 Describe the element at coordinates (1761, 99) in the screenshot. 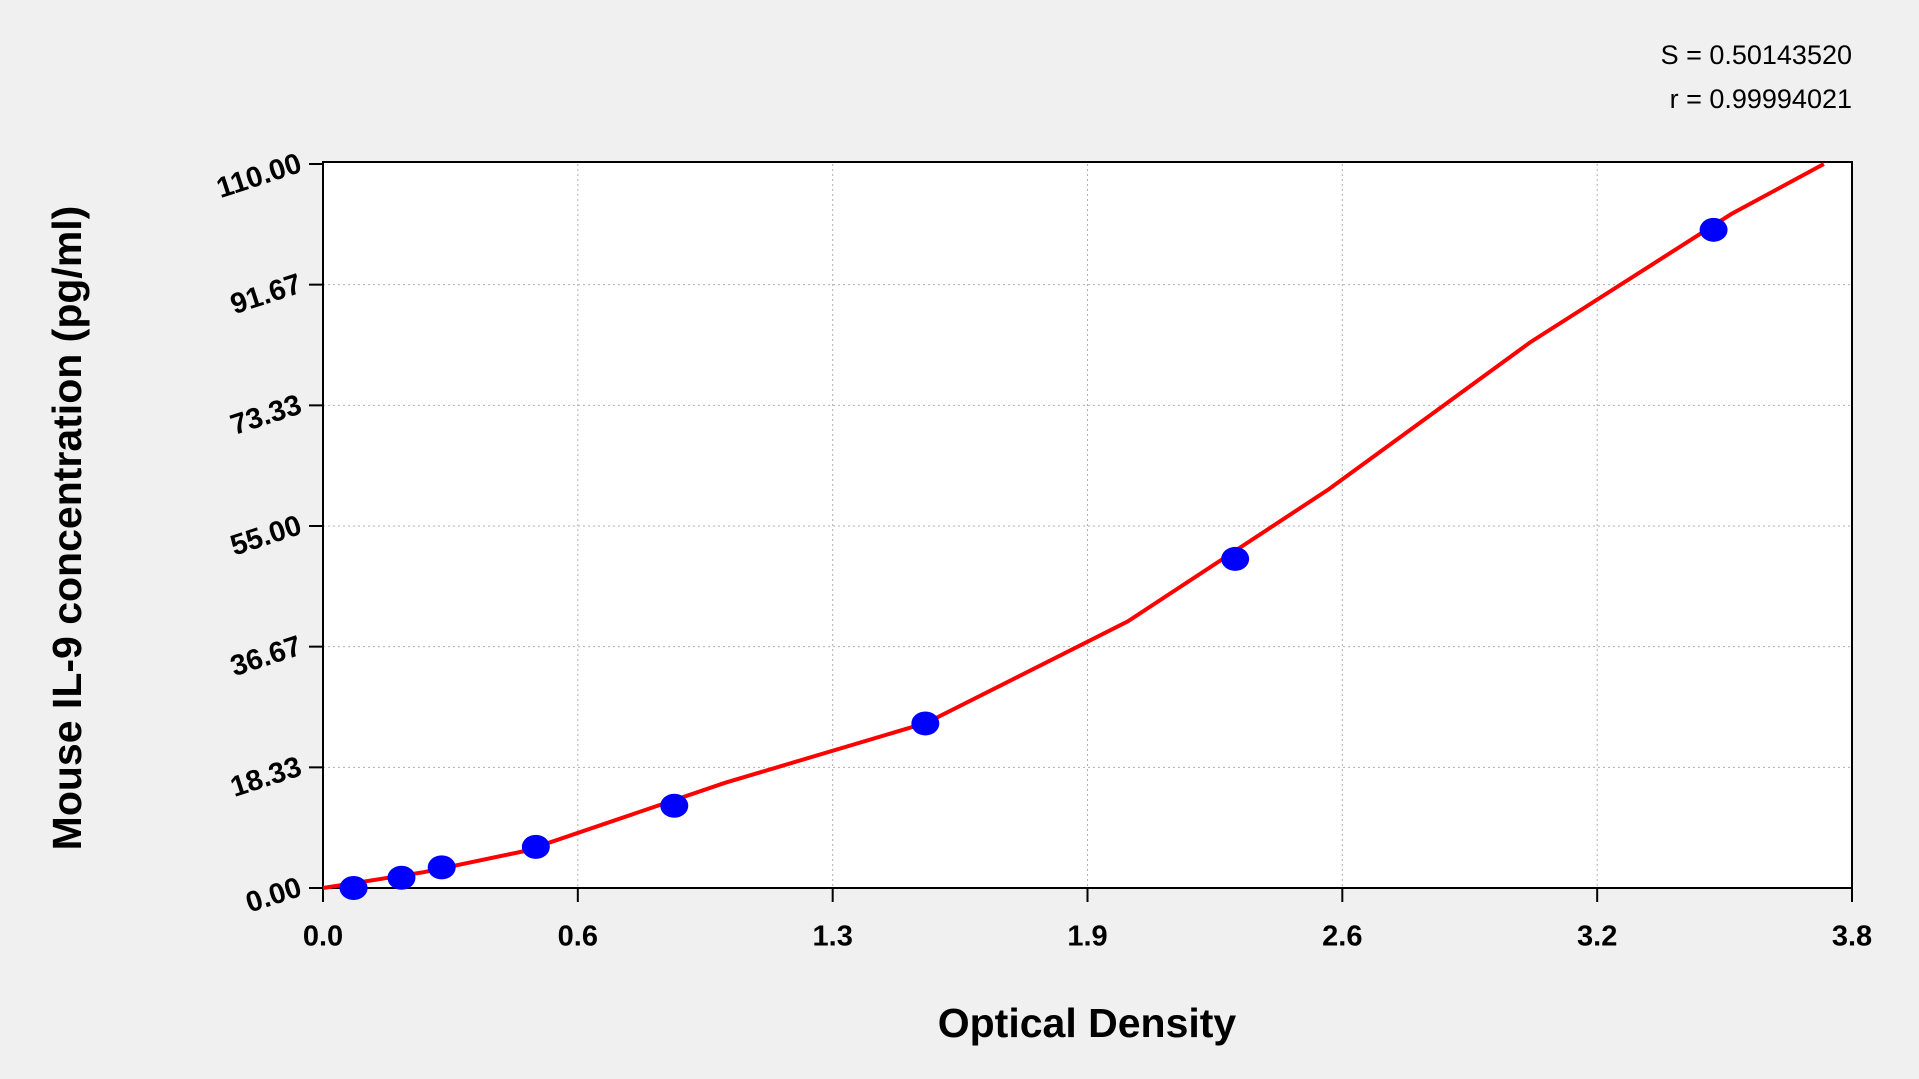

I see `annotation: r = 0.99994021` at that location.